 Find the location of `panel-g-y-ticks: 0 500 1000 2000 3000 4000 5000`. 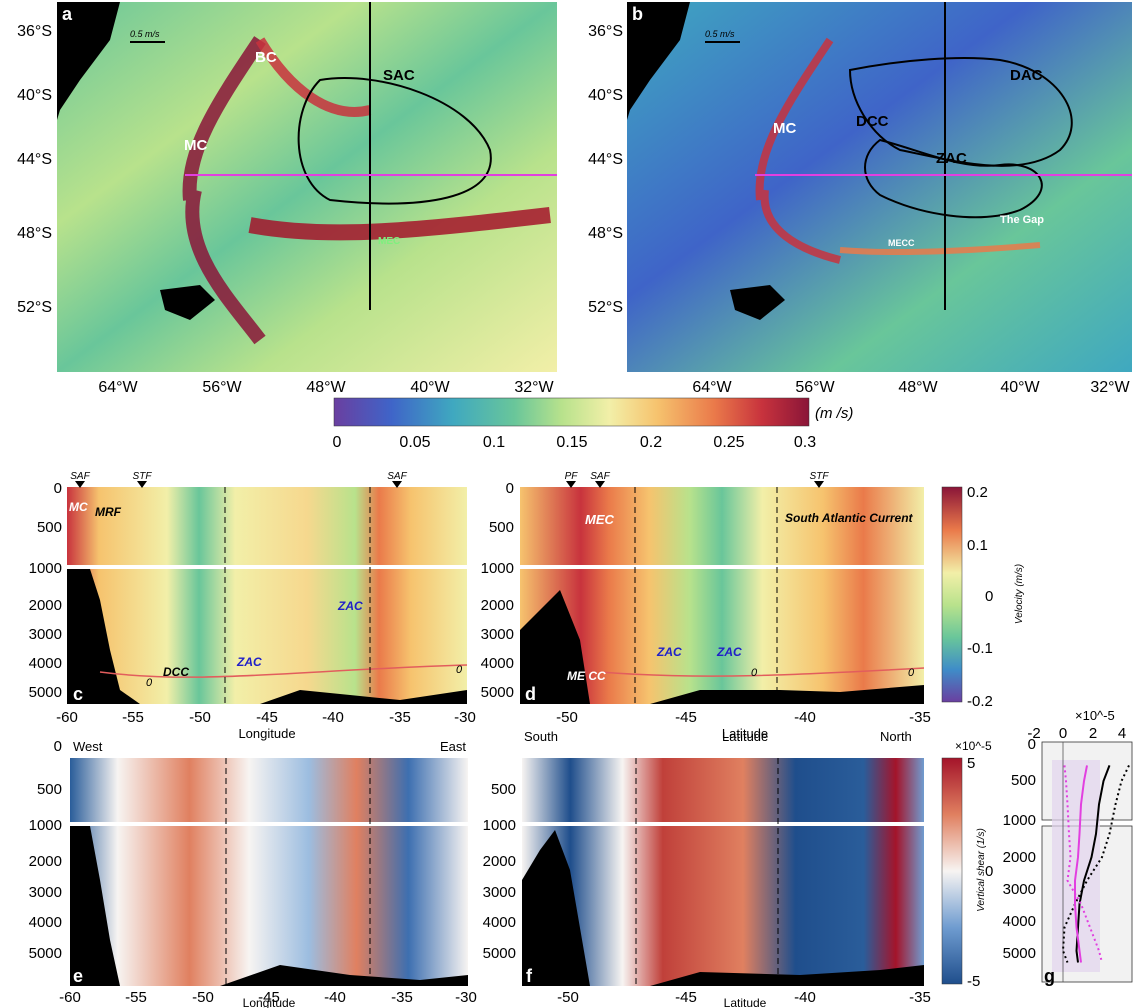

panel-g-y-ticks: 0 500 1000 2000 3000 4000 5000 is located at coordinates (1019, 849).